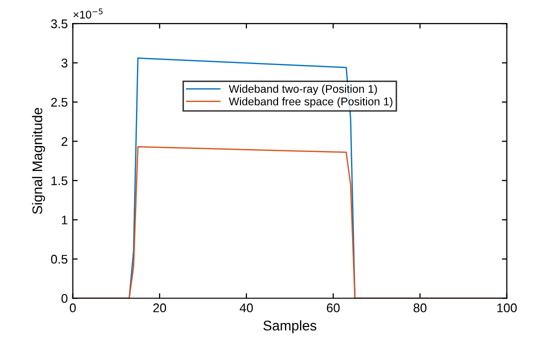  Describe the element at coordinates (246, 307) in the screenshot. I see `x-tick-label: 40` at that location.